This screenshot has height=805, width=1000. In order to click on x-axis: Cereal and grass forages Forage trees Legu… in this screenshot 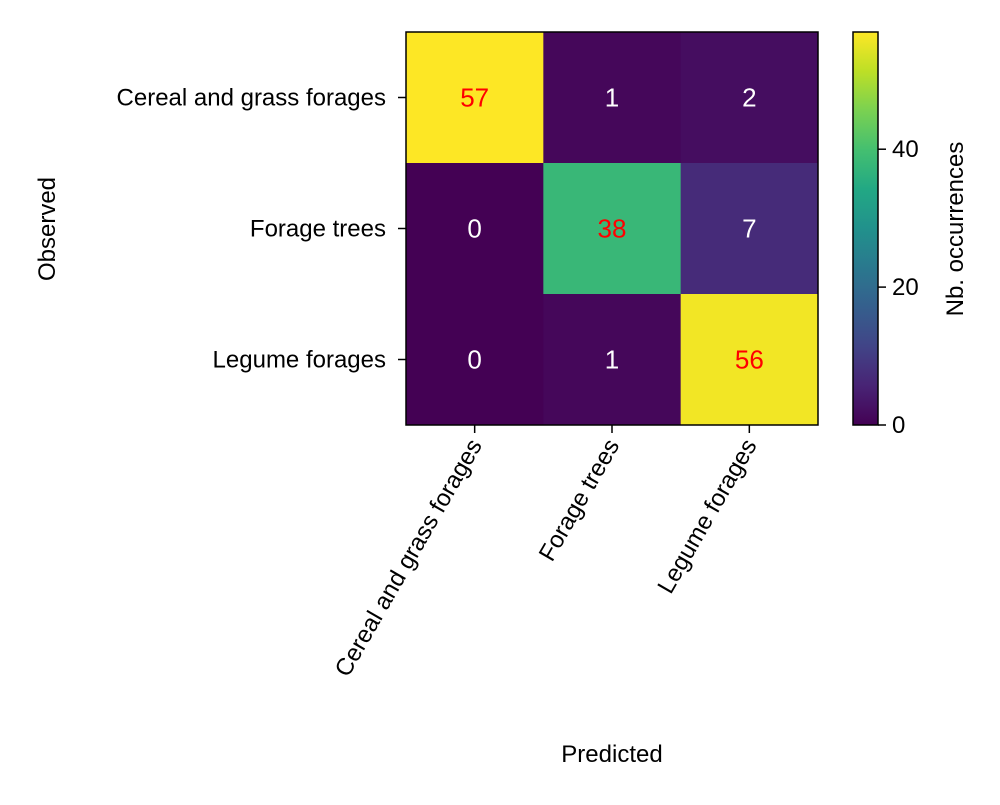, I will do `click(546, 553)`.